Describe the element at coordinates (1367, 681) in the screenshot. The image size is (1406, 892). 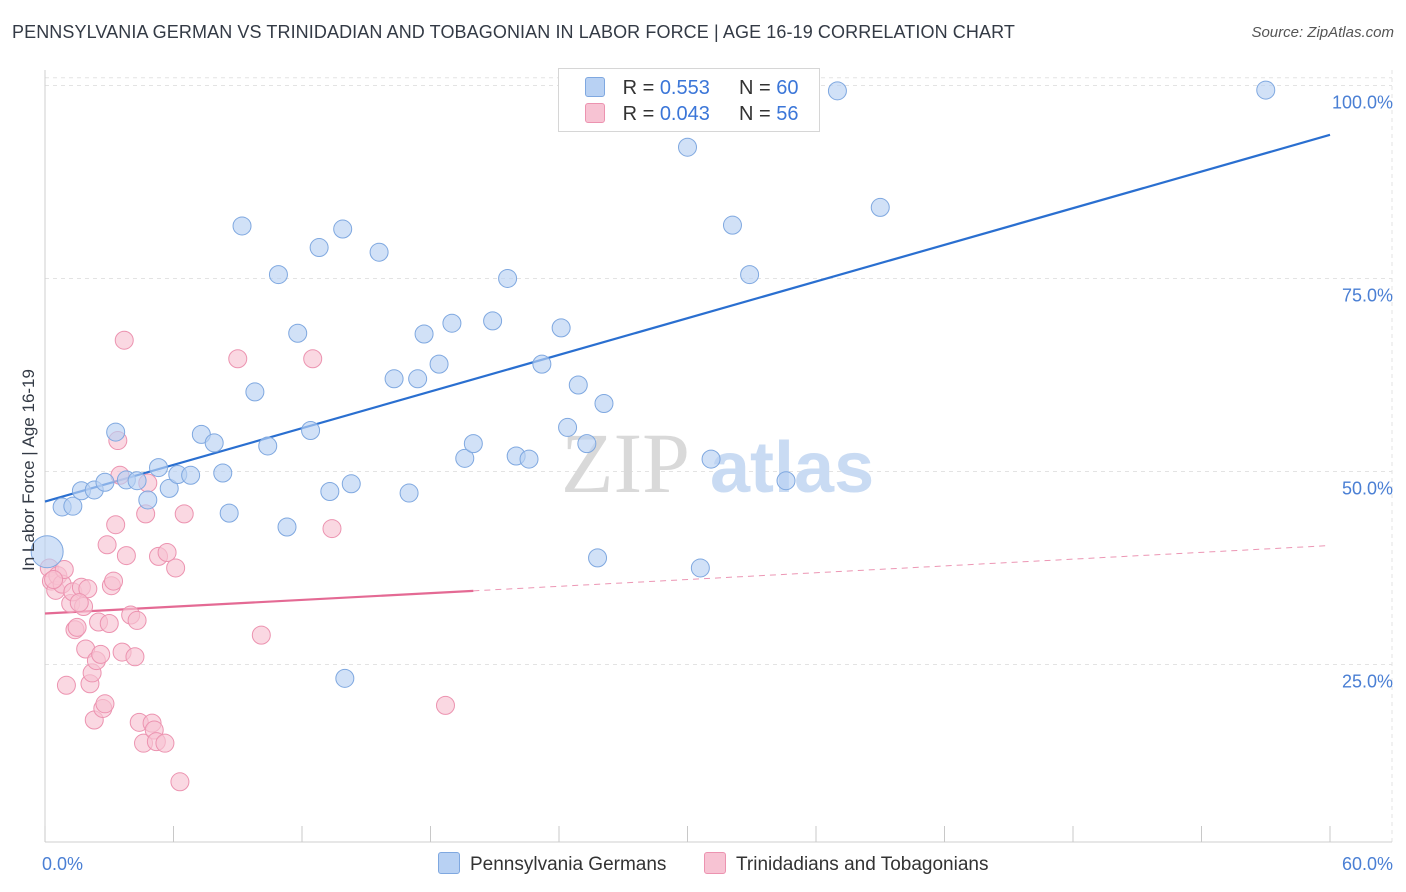
I see `y-tick-label: 25.0%` at that location.